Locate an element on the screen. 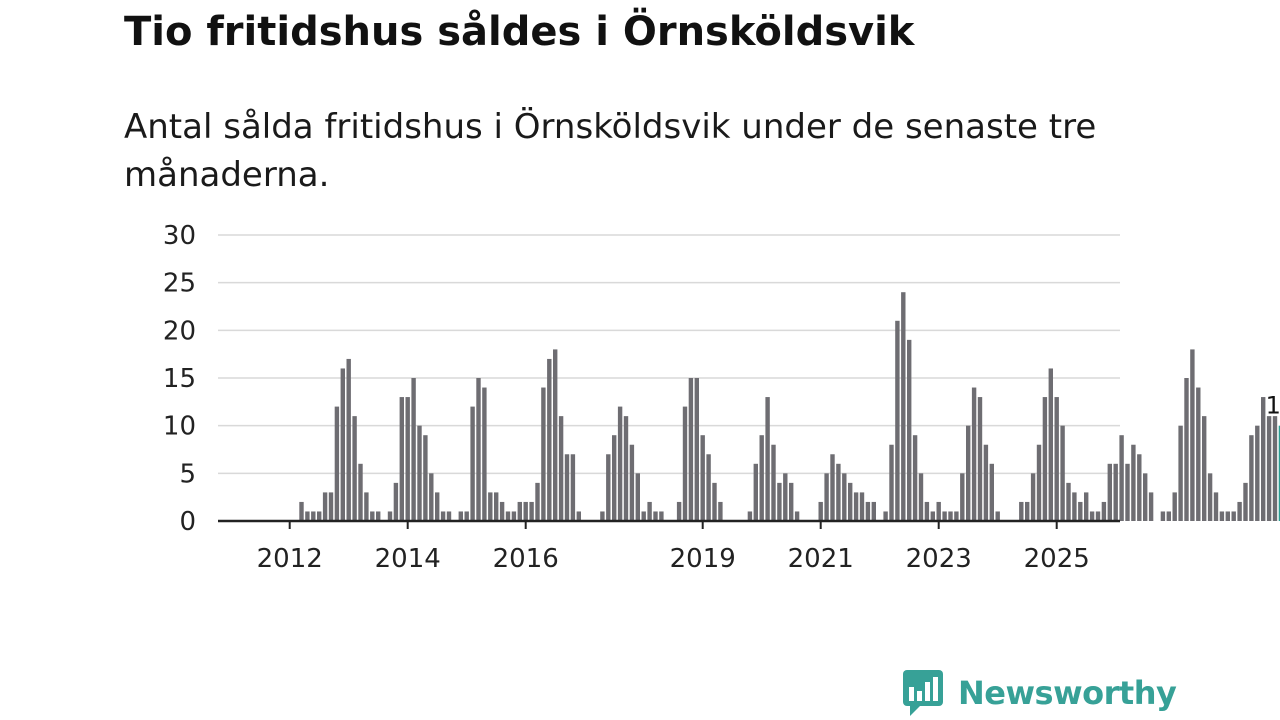 This screenshot has height=720, width=1280. x-tick-label: 2021 is located at coordinates (821, 559).